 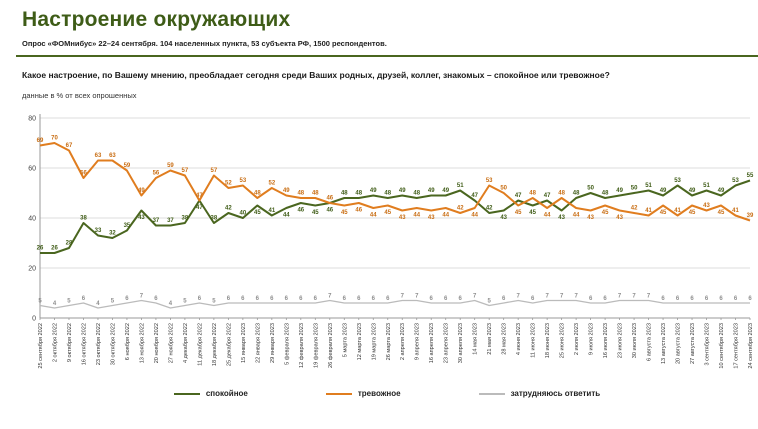 I want to click on x-tick-label: 12 марта 2023, so click(x=360, y=341).